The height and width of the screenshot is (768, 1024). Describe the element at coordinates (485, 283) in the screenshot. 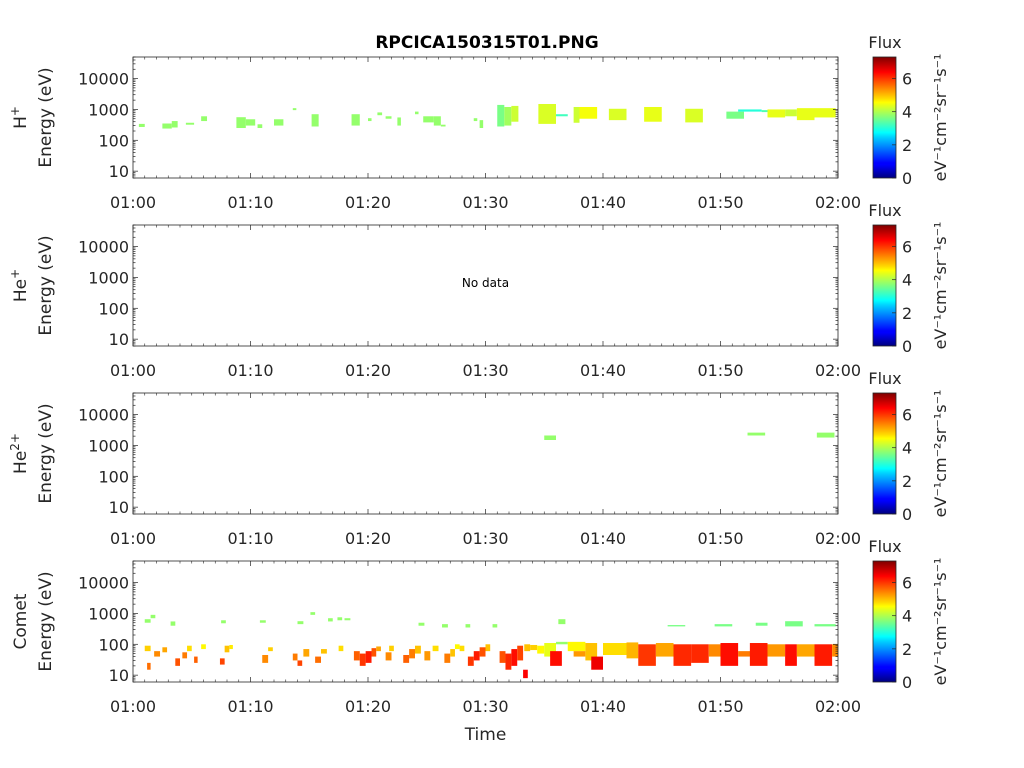

I see `no-data-note: No data` at that location.